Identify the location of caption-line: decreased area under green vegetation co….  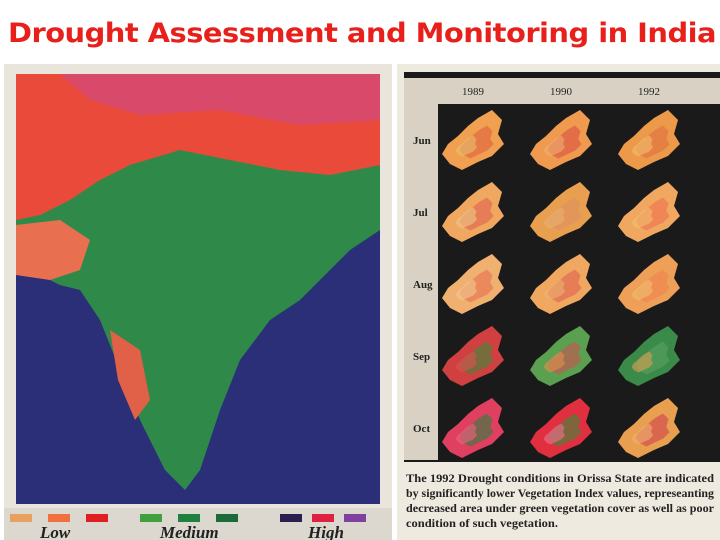
(560, 509).